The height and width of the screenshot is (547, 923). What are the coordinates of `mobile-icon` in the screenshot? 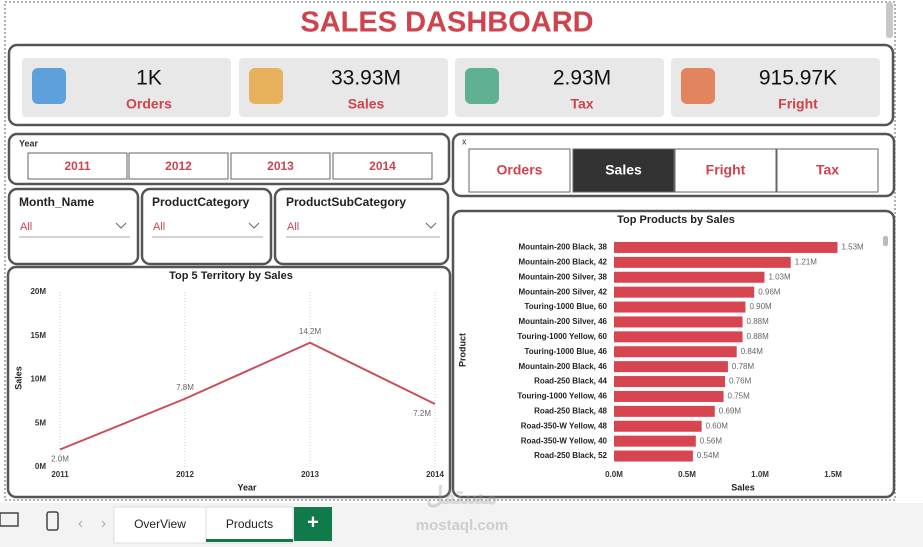 It's located at (52, 521).